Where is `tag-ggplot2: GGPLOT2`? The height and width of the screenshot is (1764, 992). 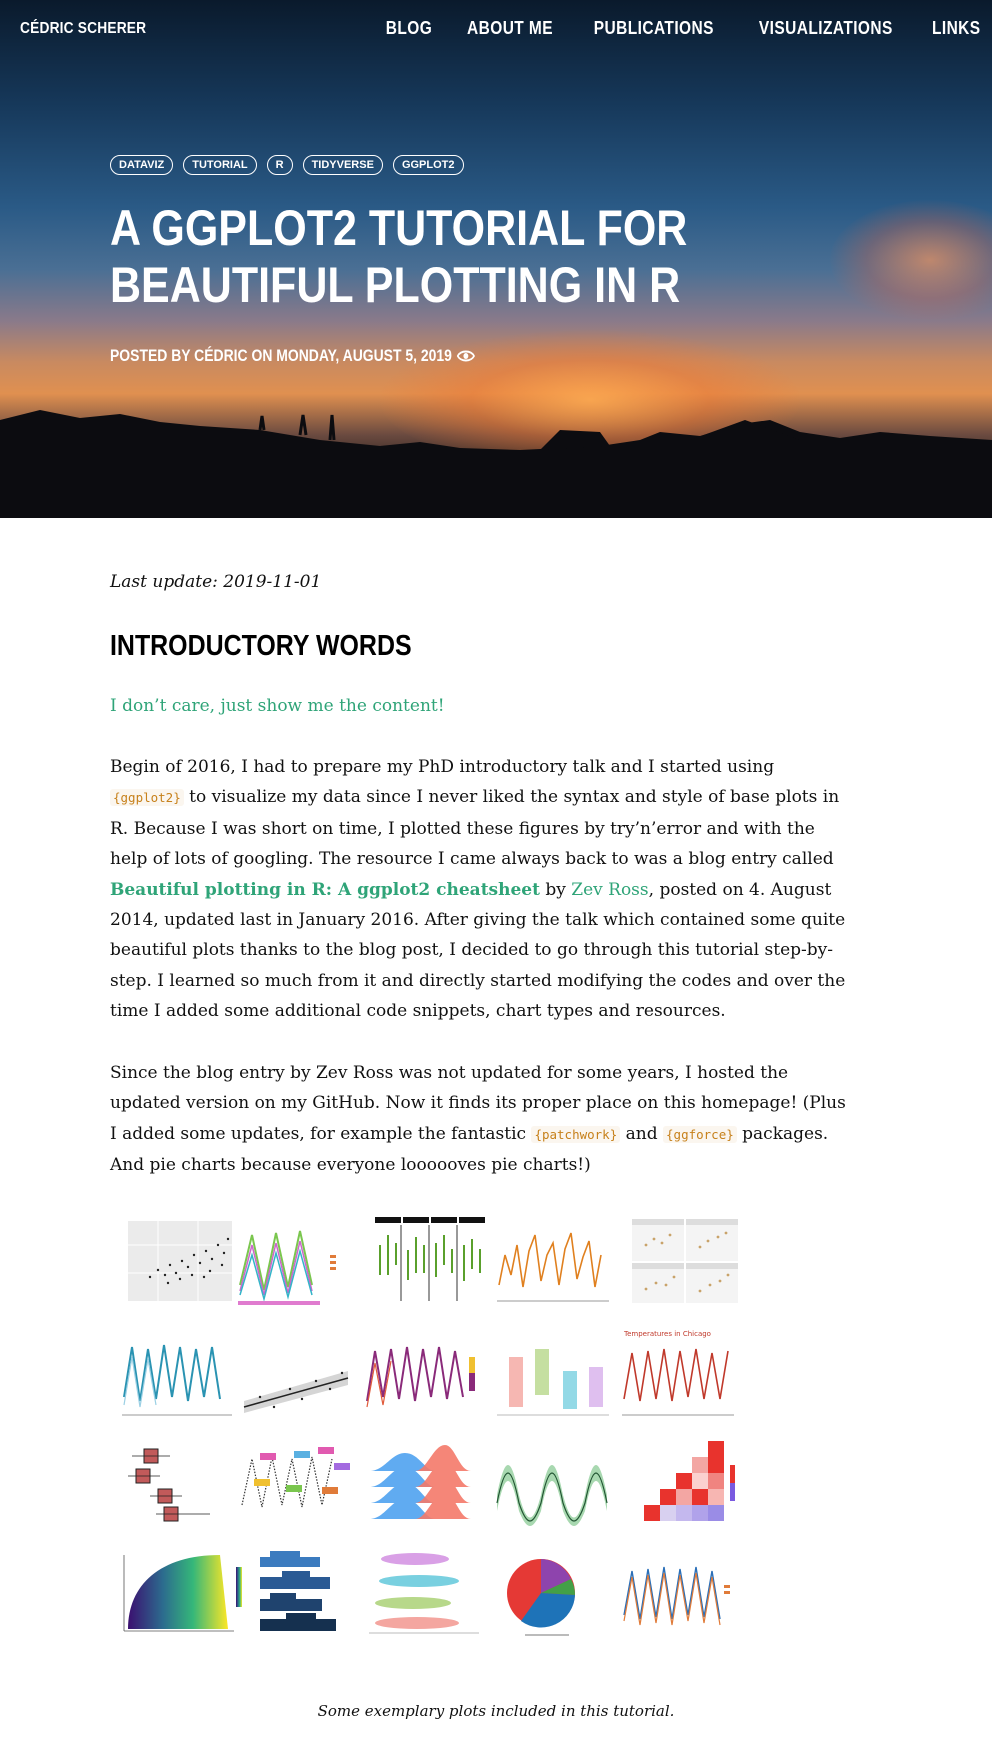 tag-ggplot2: GGPLOT2 is located at coordinates (428, 165).